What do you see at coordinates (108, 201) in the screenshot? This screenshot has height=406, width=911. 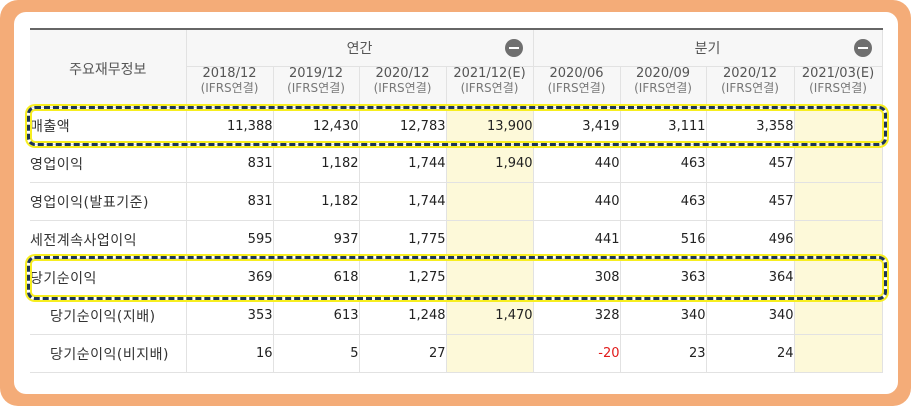 I see `row-label: 영업이익(발표기준)` at bounding box center [108, 201].